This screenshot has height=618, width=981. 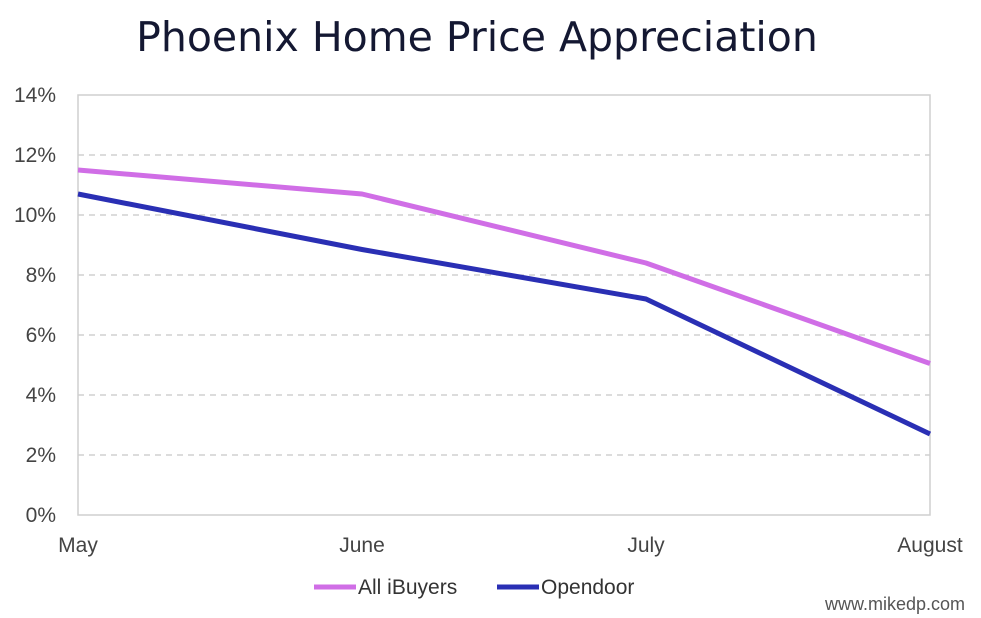 What do you see at coordinates (362, 545) in the screenshot?
I see `x-tick-label: June` at bounding box center [362, 545].